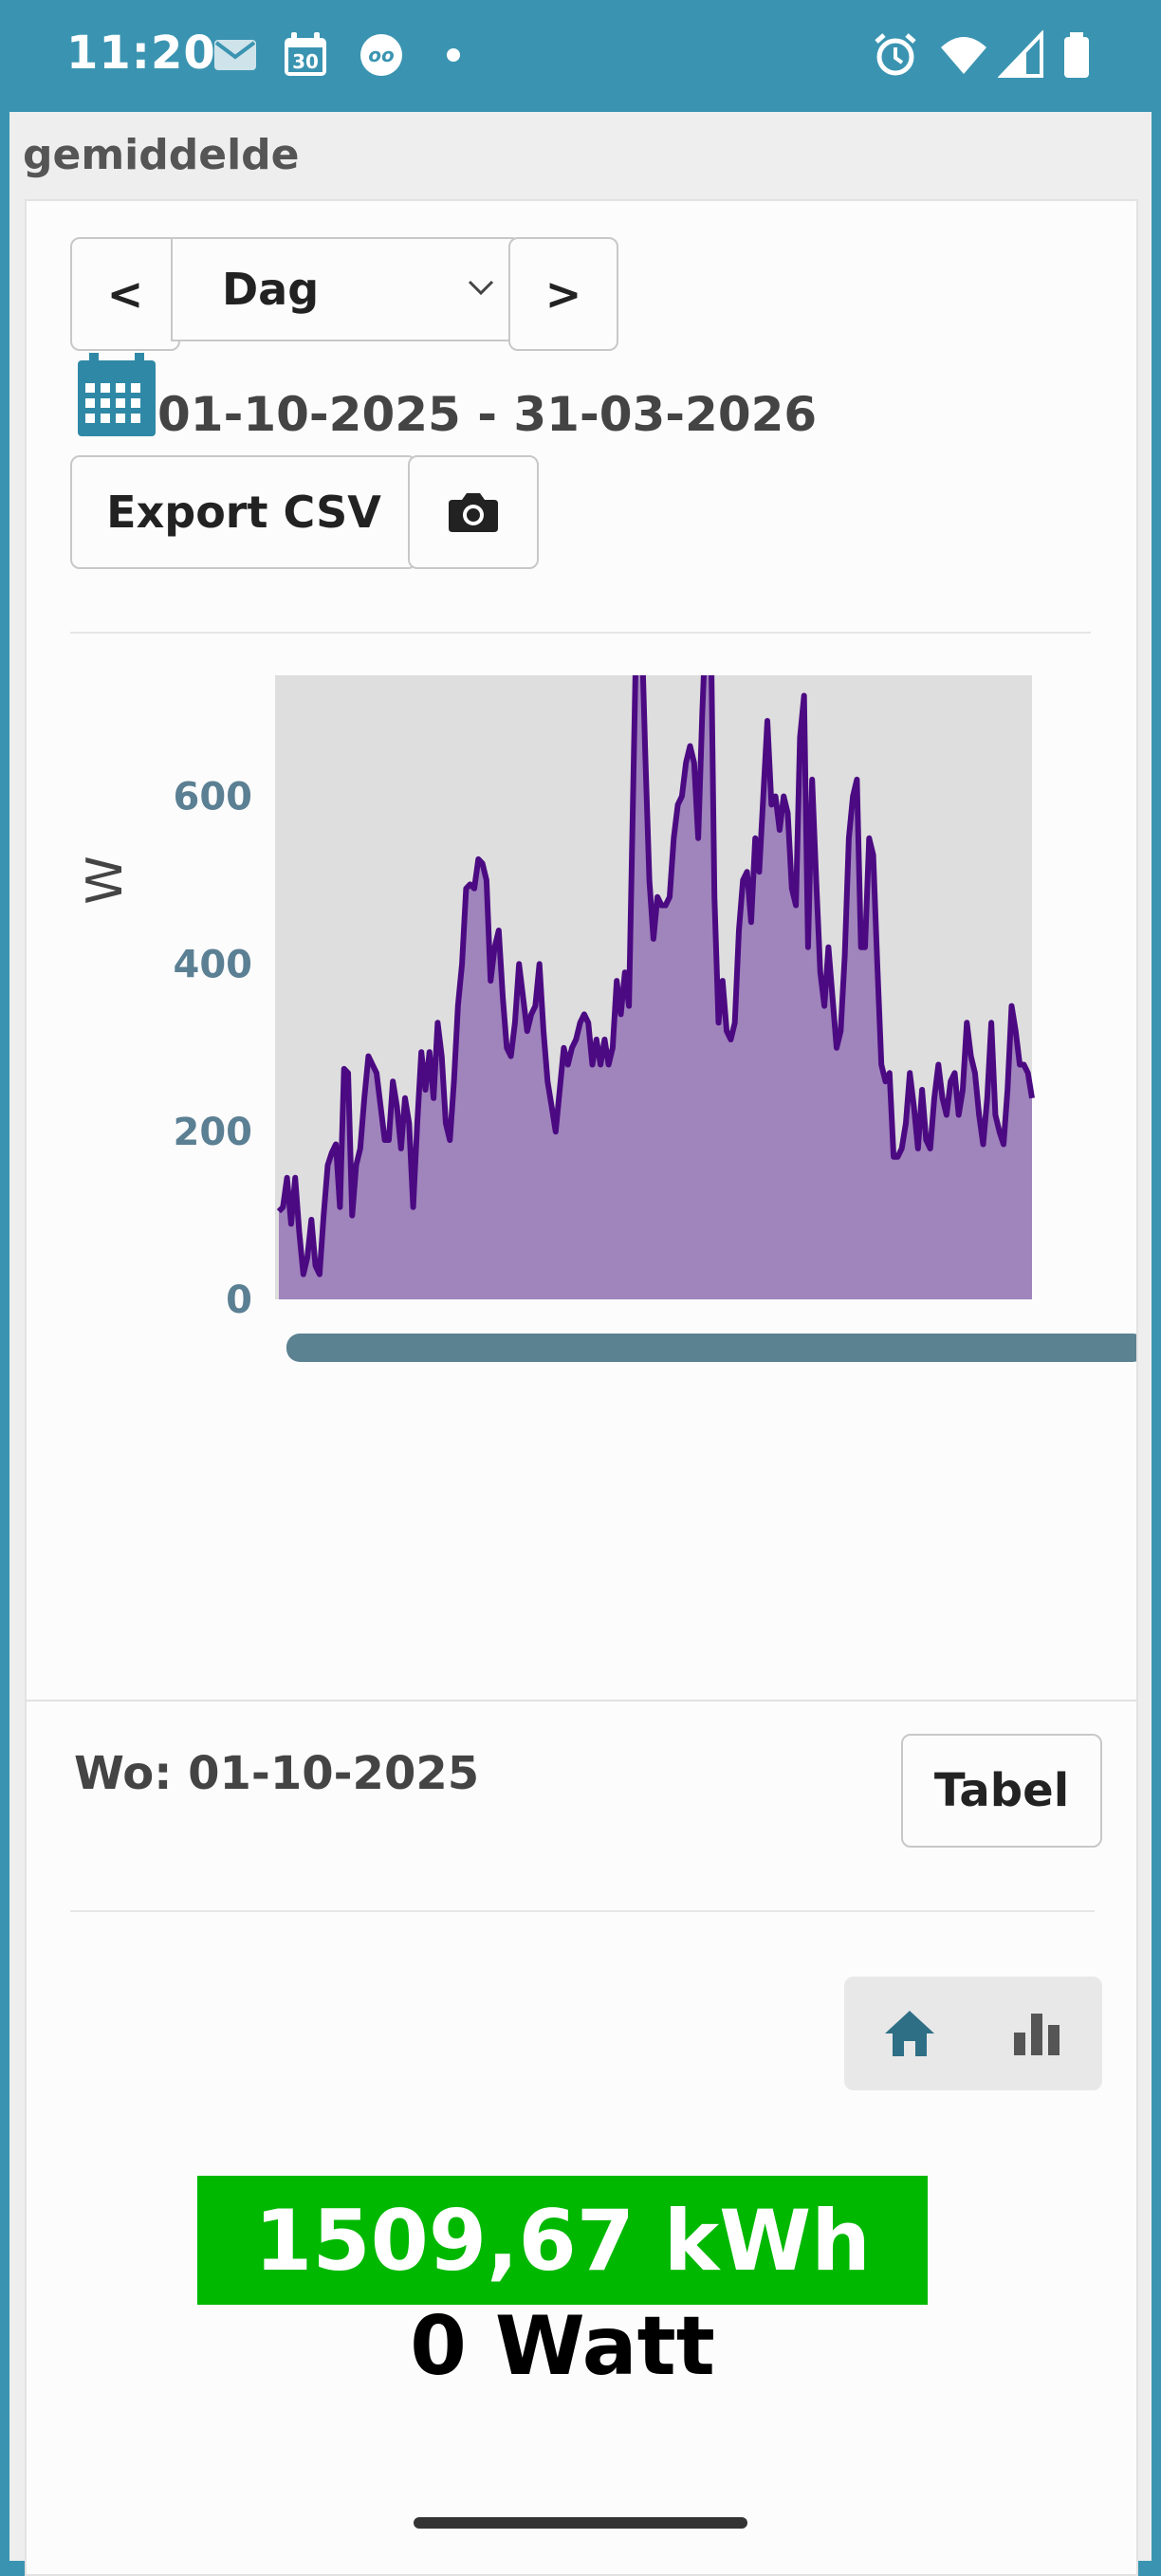 The image size is (1161, 2576). Describe the element at coordinates (213, 1132) in the screenshot. I see `y-tick-label: 200` at that location.